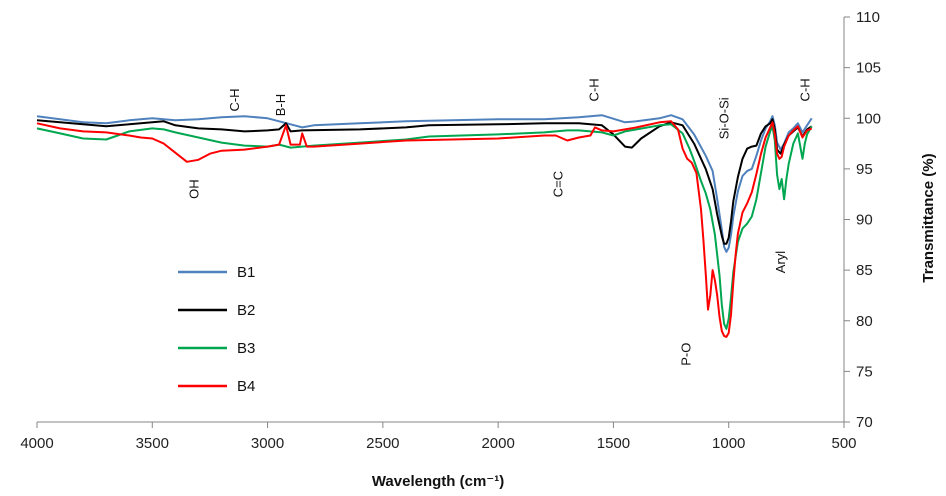  I want to click on y-tick-label: 85, so click(864, 270).